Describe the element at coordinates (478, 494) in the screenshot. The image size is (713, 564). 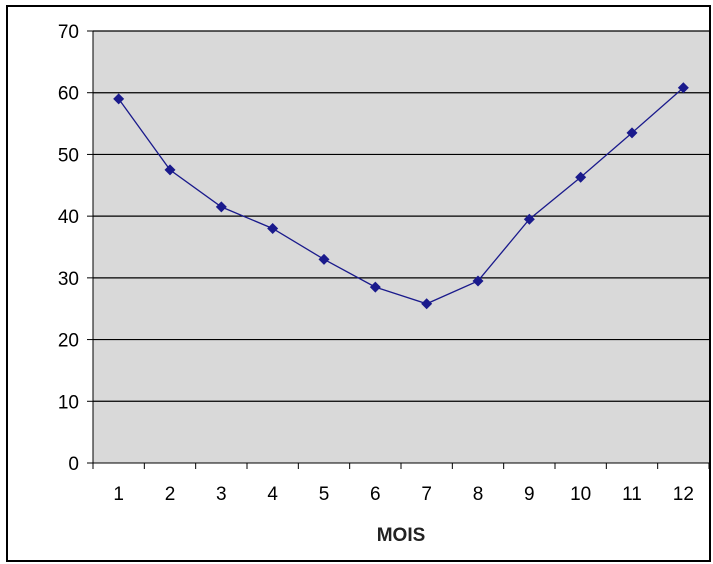
I see `x-tick-label: 8` at that location.